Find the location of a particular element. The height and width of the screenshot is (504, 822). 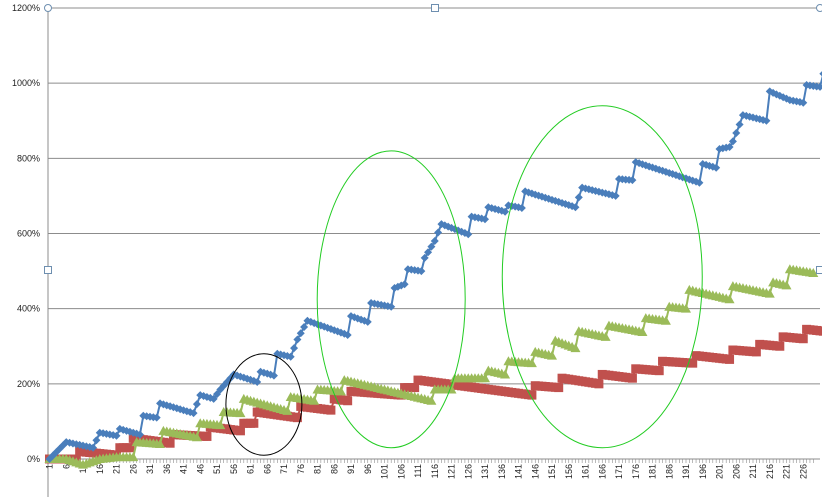

x-tick-label: 216 is located at coordinates (770, 471).